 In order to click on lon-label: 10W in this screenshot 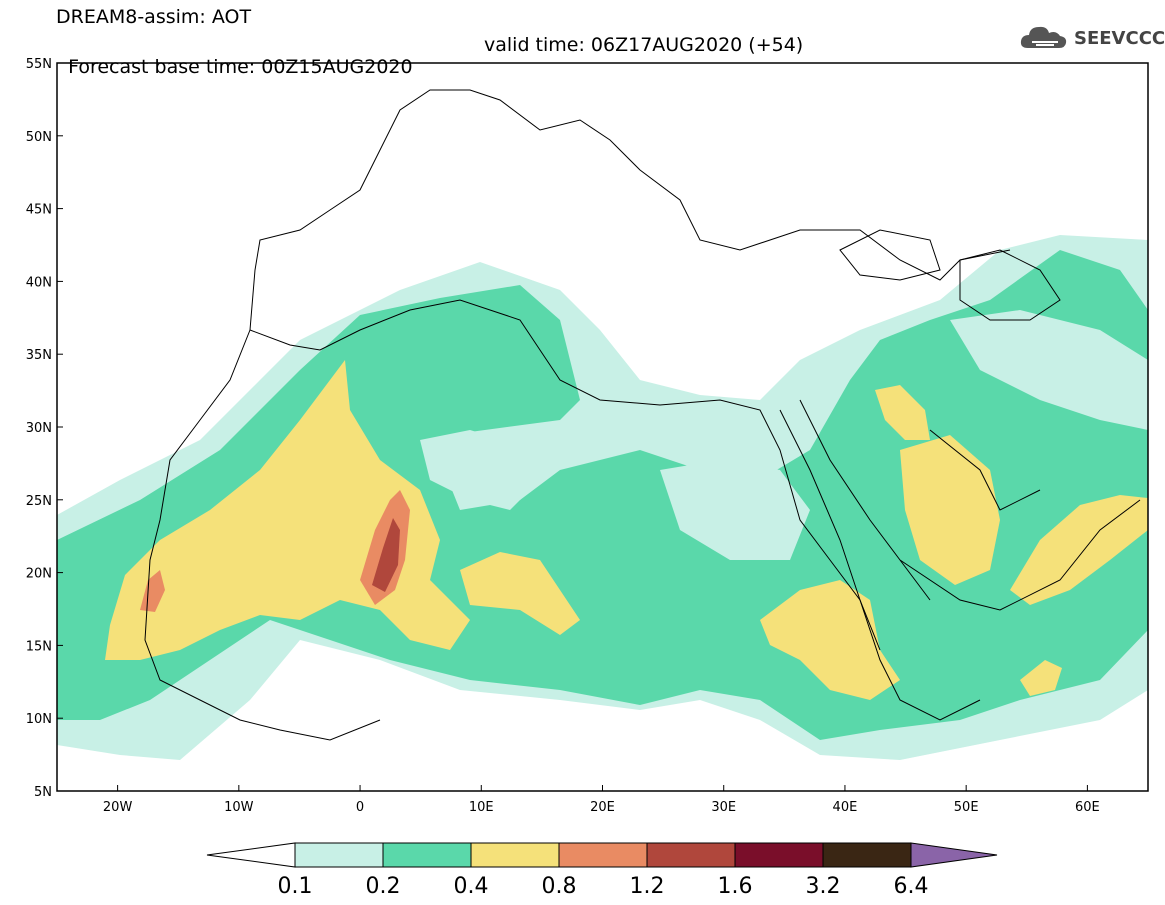, I will do `click(239, 807)`.